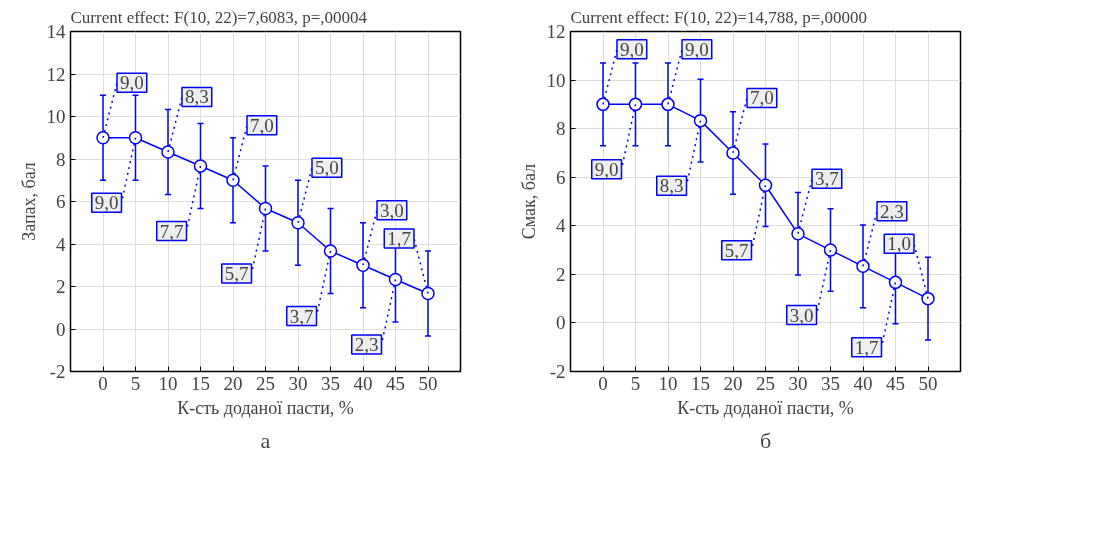 This screenshot has width=1120, height=560. What do you see at coordinates (899, 244) in the screenshot?
I see `data-label: 1,0` at bounding box center [899, 244].